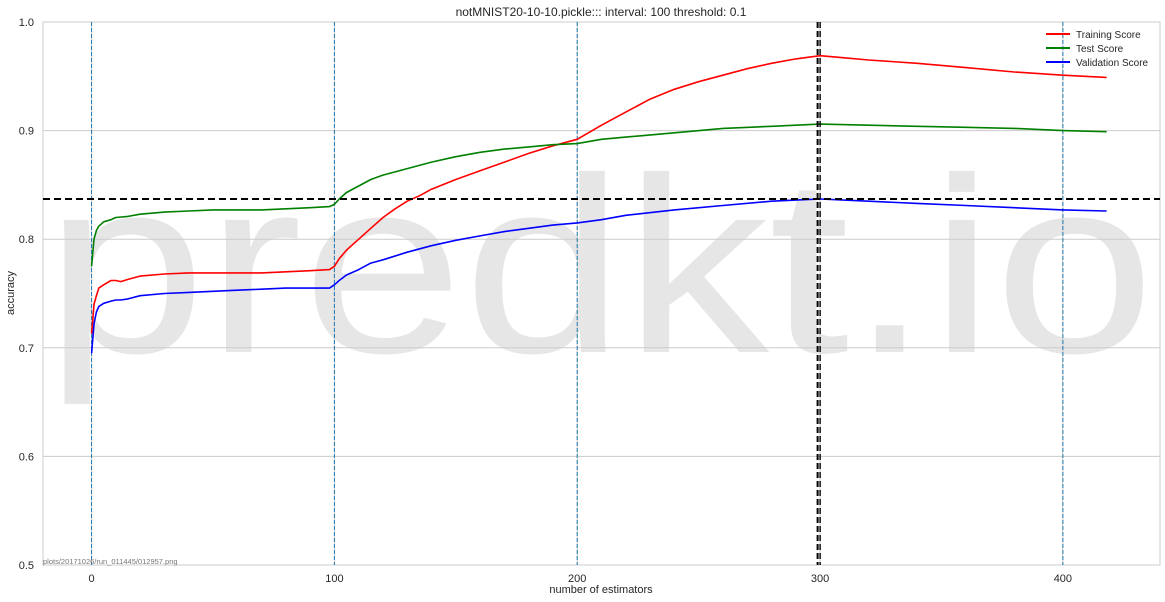  I want to click on legend-label: Training Score, so click(1108, 35).